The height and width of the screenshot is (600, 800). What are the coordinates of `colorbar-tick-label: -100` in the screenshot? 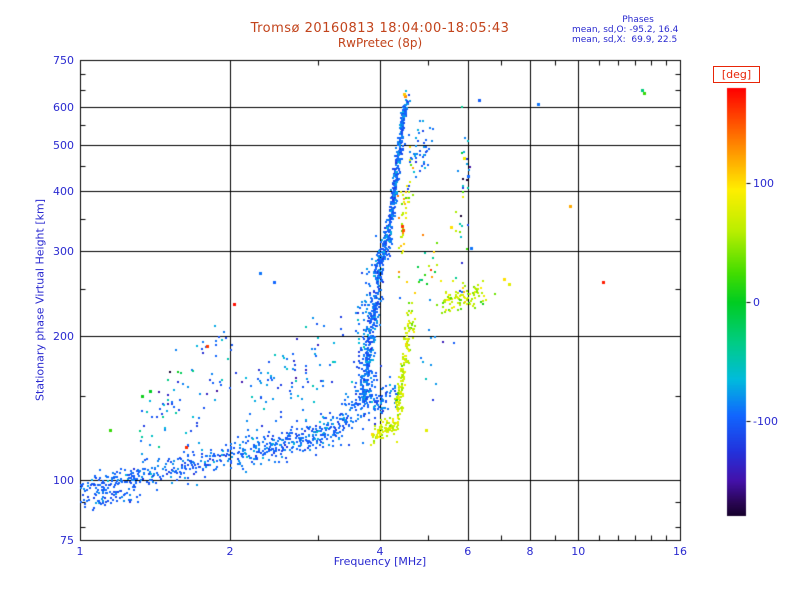 It's located at (765, 421).